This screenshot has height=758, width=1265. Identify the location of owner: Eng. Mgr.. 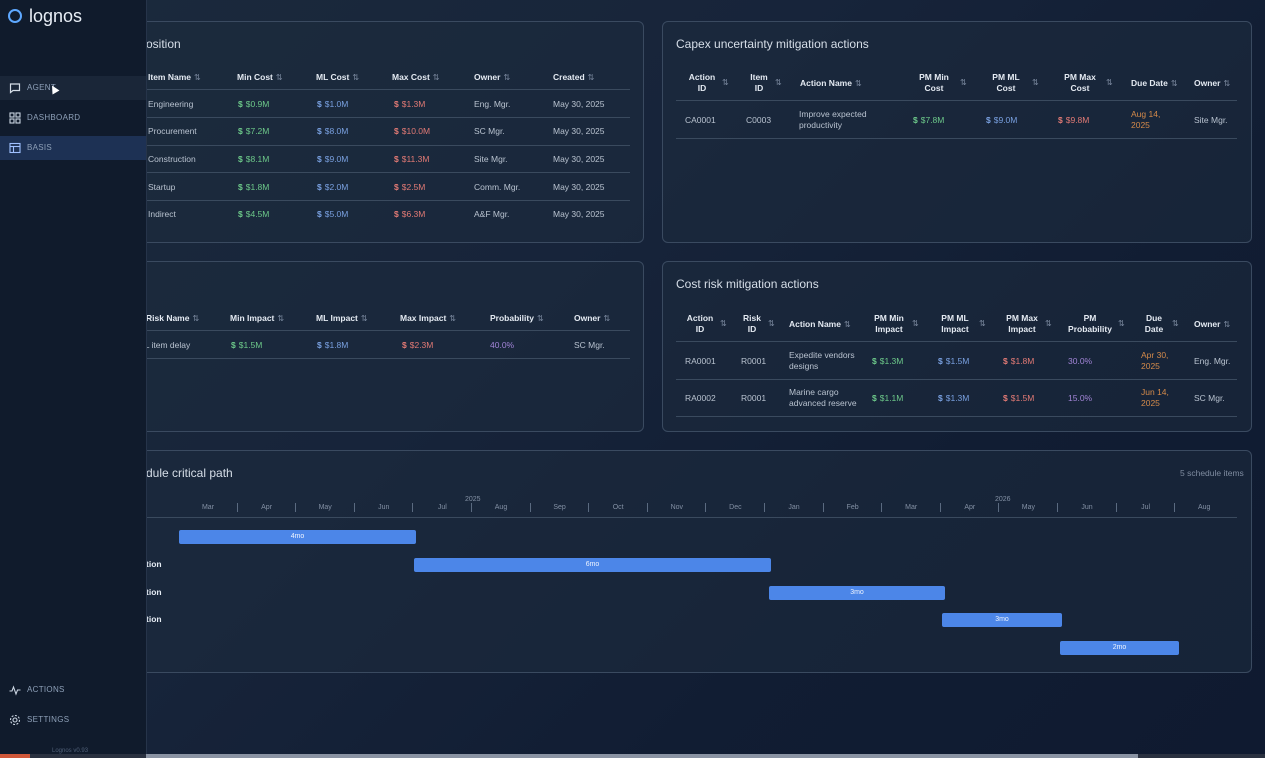
(1212, 361).